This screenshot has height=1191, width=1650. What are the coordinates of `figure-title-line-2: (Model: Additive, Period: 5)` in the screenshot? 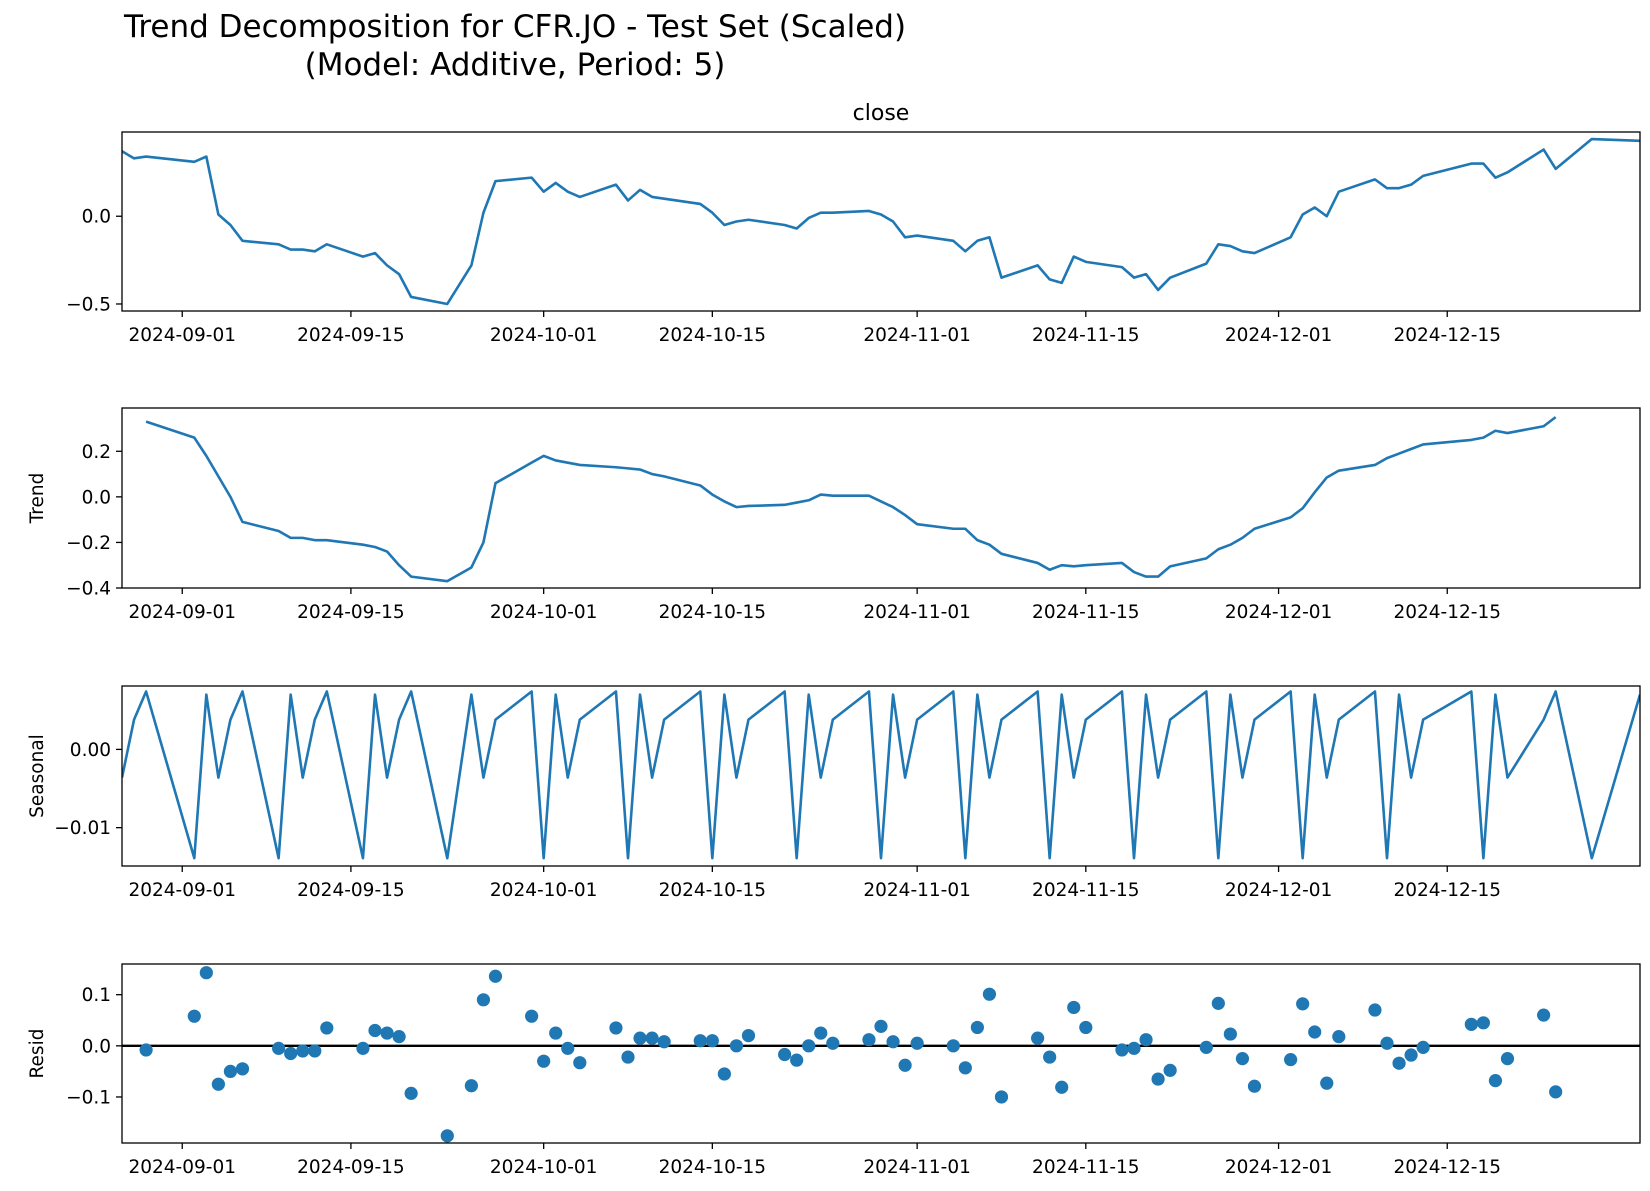 It's located at (515, 65).